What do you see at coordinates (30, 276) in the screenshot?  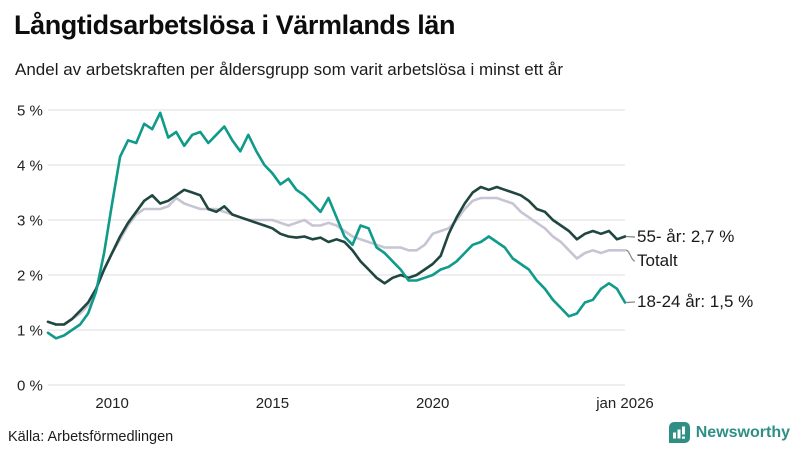 I see `y-tick-label: 2 %` at bounding box center [30, 276].